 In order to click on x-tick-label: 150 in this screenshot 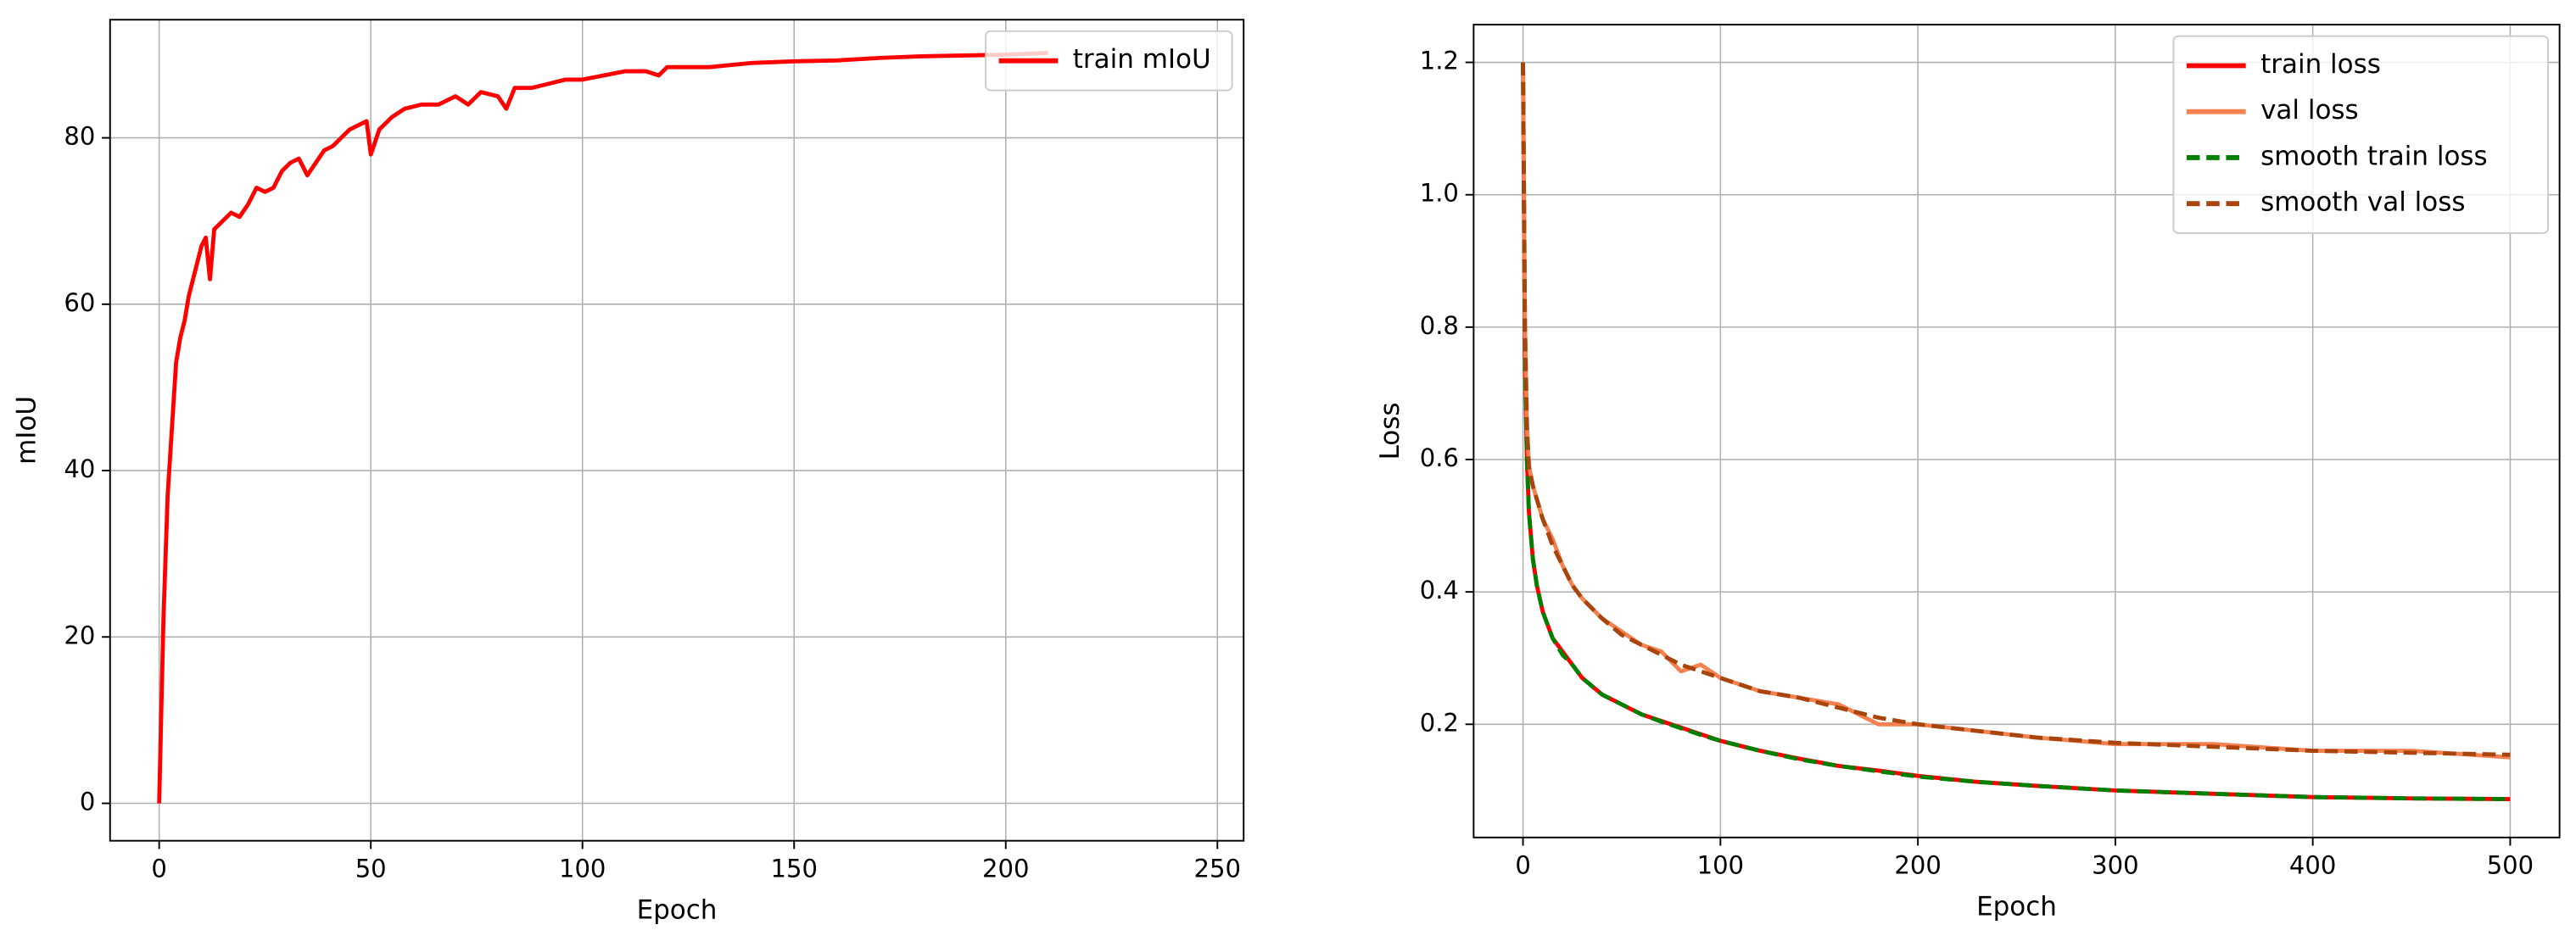, I will do `click(793, 869)`.